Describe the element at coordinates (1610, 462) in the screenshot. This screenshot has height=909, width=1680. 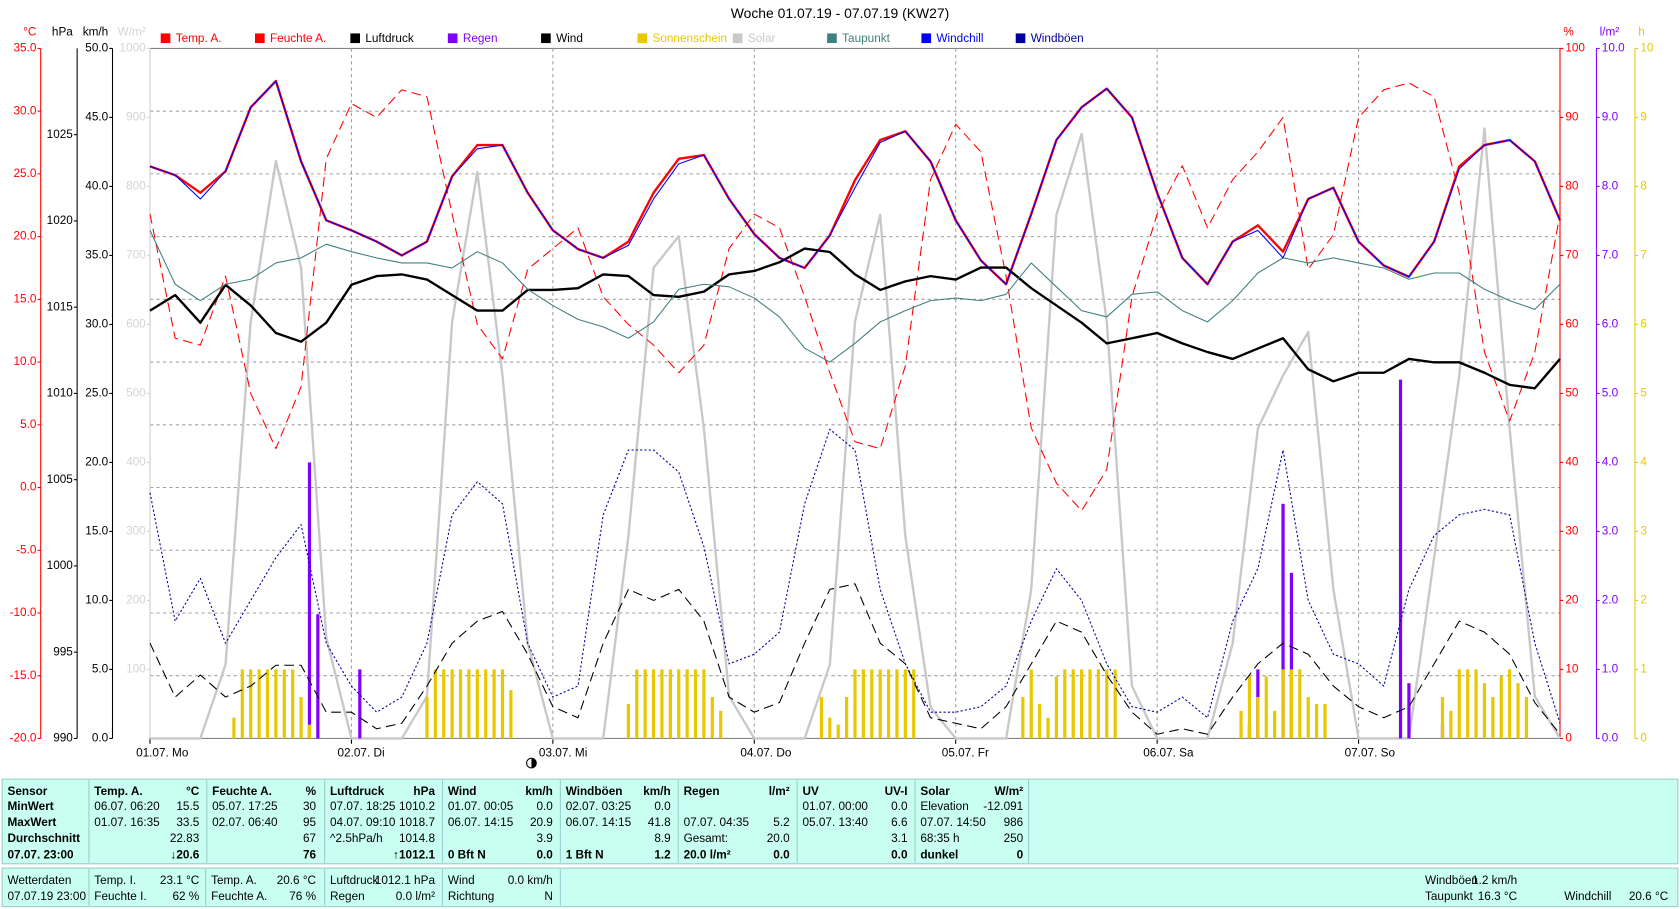
I see `y-tick-label: 4.0` at that location.